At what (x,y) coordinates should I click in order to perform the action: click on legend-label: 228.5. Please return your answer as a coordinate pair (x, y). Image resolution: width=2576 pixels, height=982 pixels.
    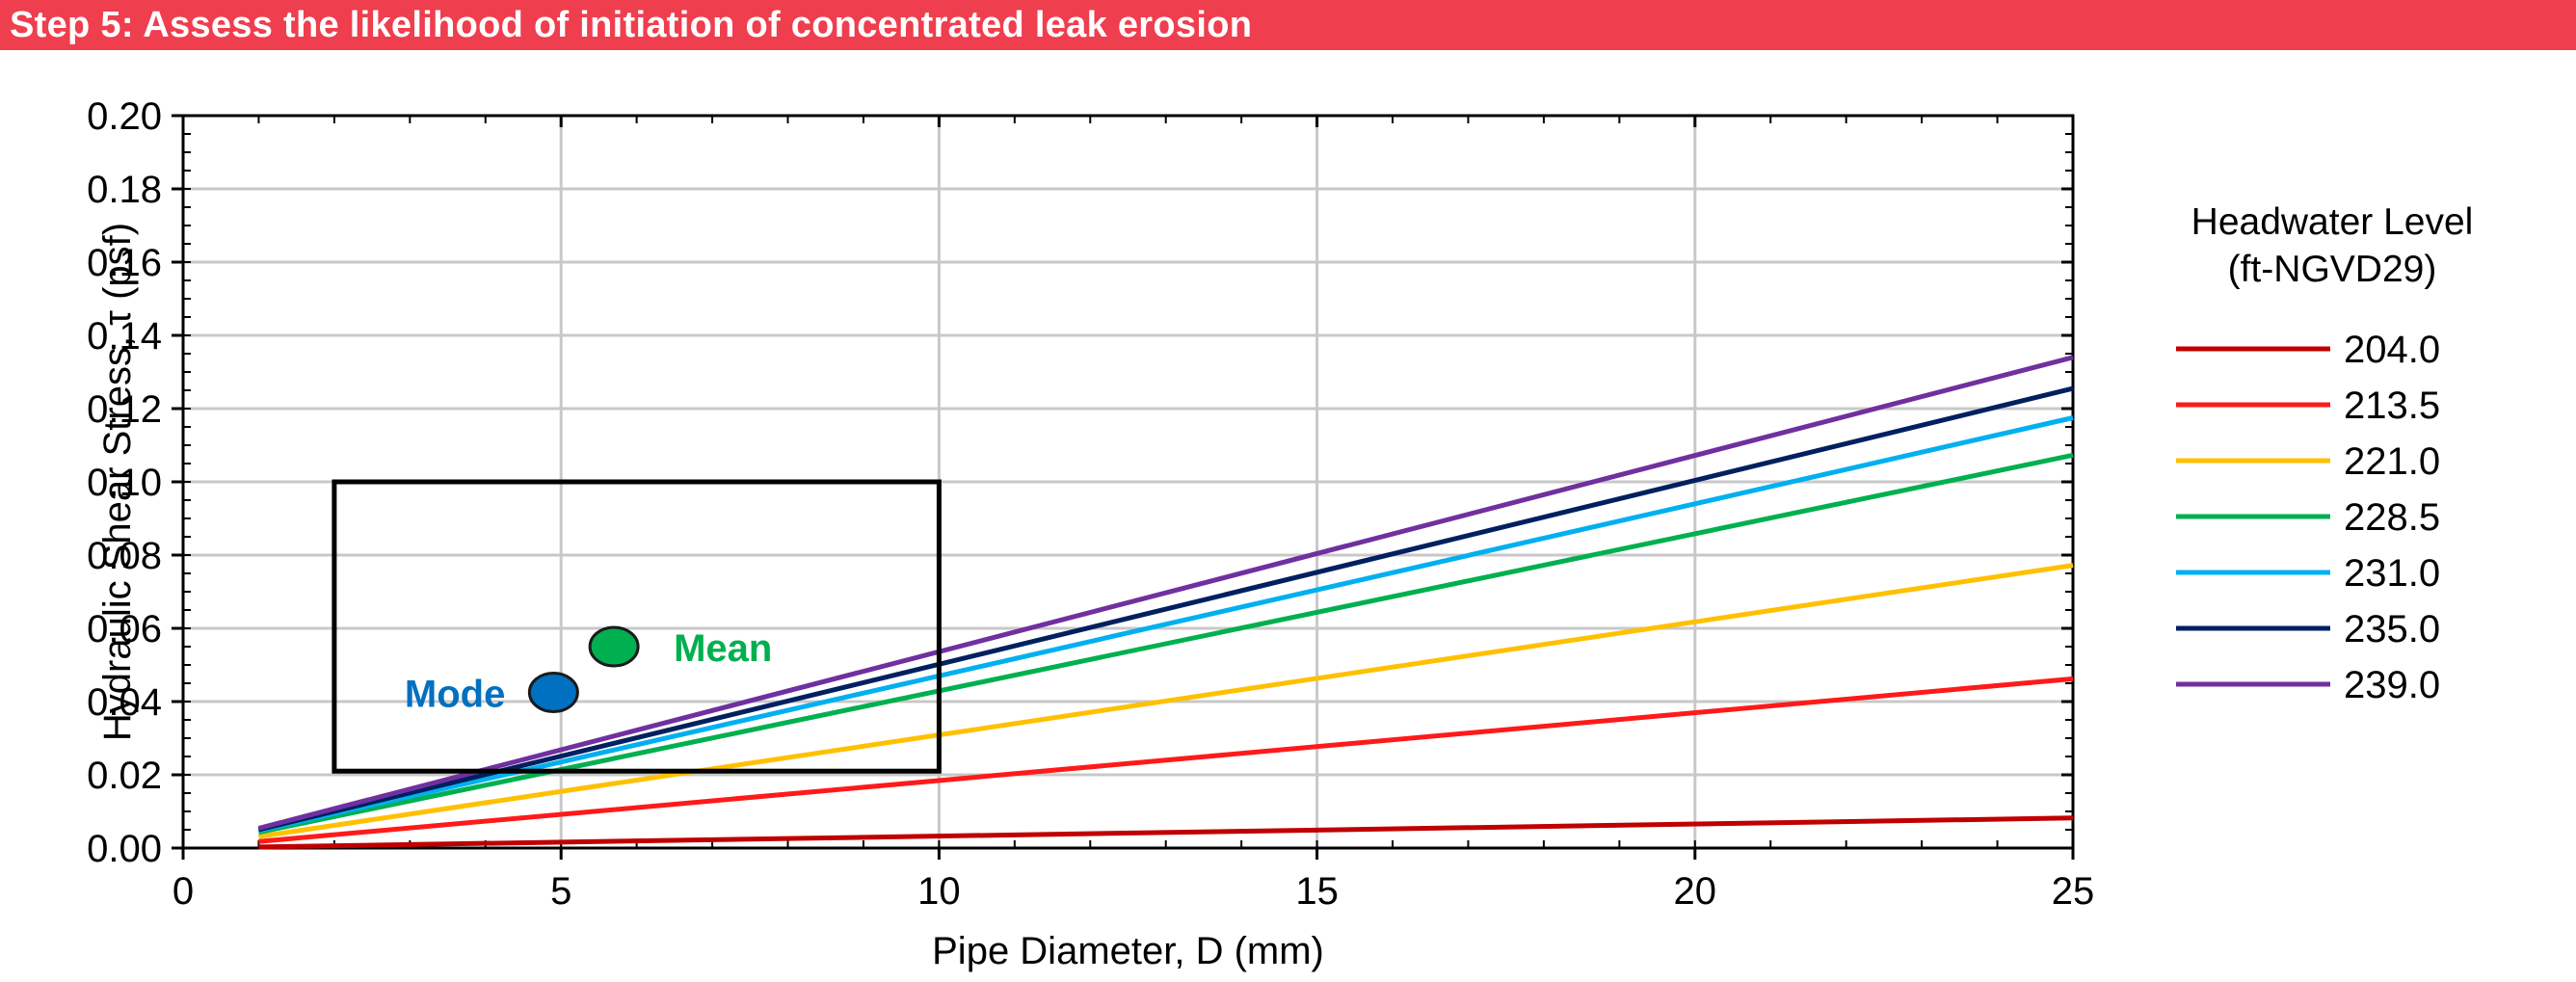
    Looking at the image, I should click on (2392, 518).